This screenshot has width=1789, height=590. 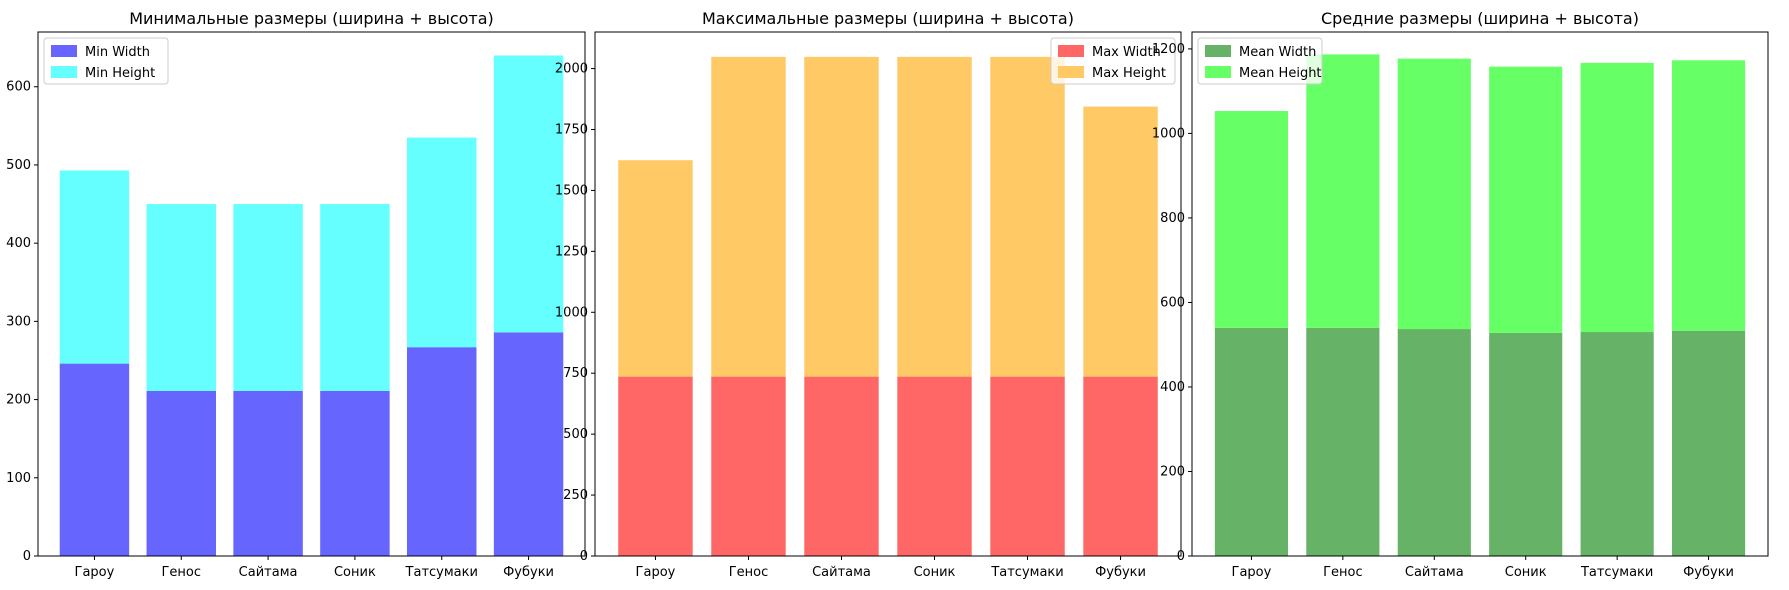 I want to click on y-tick-label: 1200, so click(x=1168, y=49).